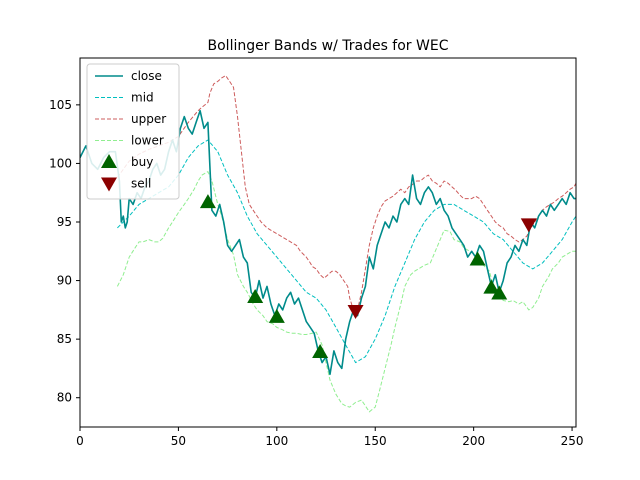 This screenshot has height=480, width=640. I want to click on y-tick-label: 100, so click(60, 163).